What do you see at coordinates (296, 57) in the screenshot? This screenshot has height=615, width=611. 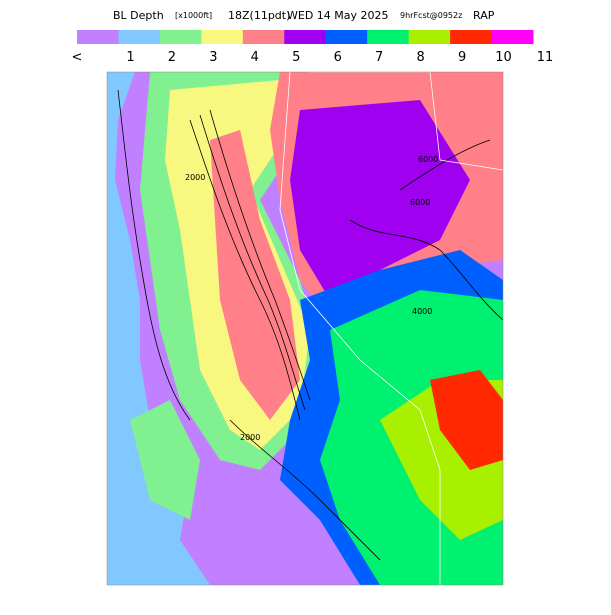 I see `colorbar-label: 5` at bounding box center [296, 57].